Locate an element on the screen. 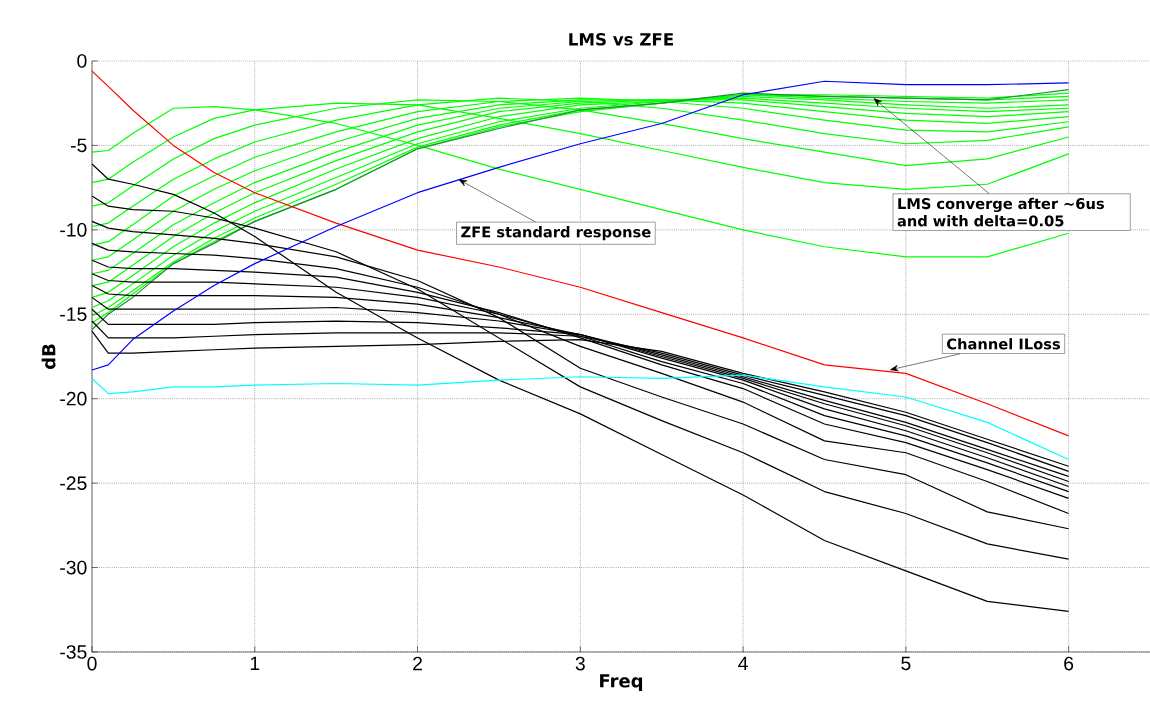  y-tick-label: -35 is located at coordinates (73, 652).